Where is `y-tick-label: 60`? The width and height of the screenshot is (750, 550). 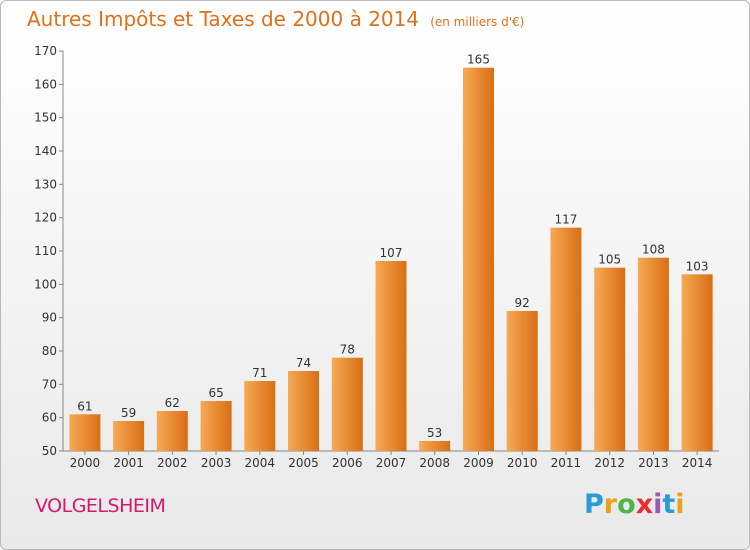
y-tick-label: 60 is located at coordinates (49, 418).